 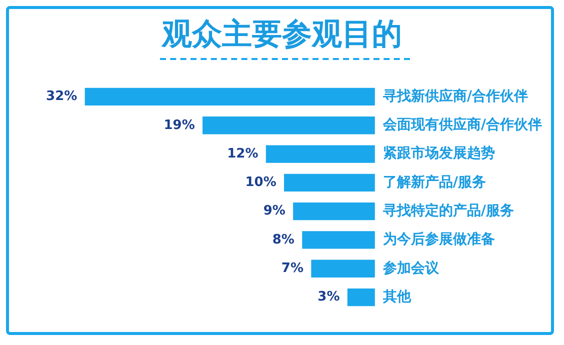 I want to click on y-tick-label: 为今后参展做准备, so click(x=438, y=239).